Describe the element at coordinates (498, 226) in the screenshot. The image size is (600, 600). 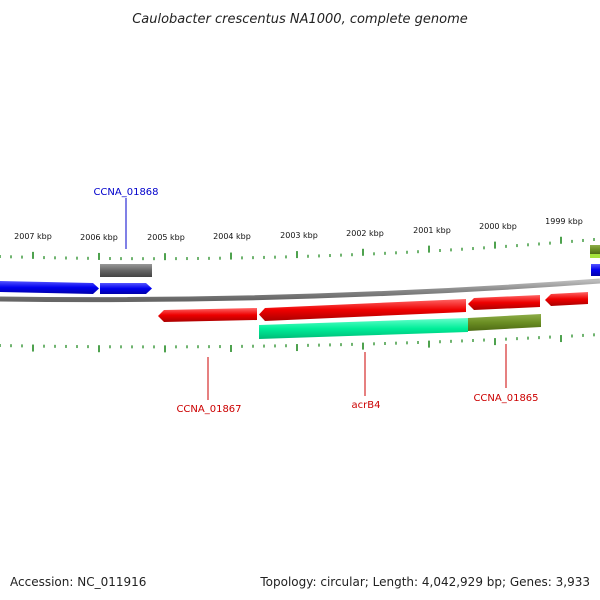
I see `kbp-label-2000: 2000 kbp` at that location.